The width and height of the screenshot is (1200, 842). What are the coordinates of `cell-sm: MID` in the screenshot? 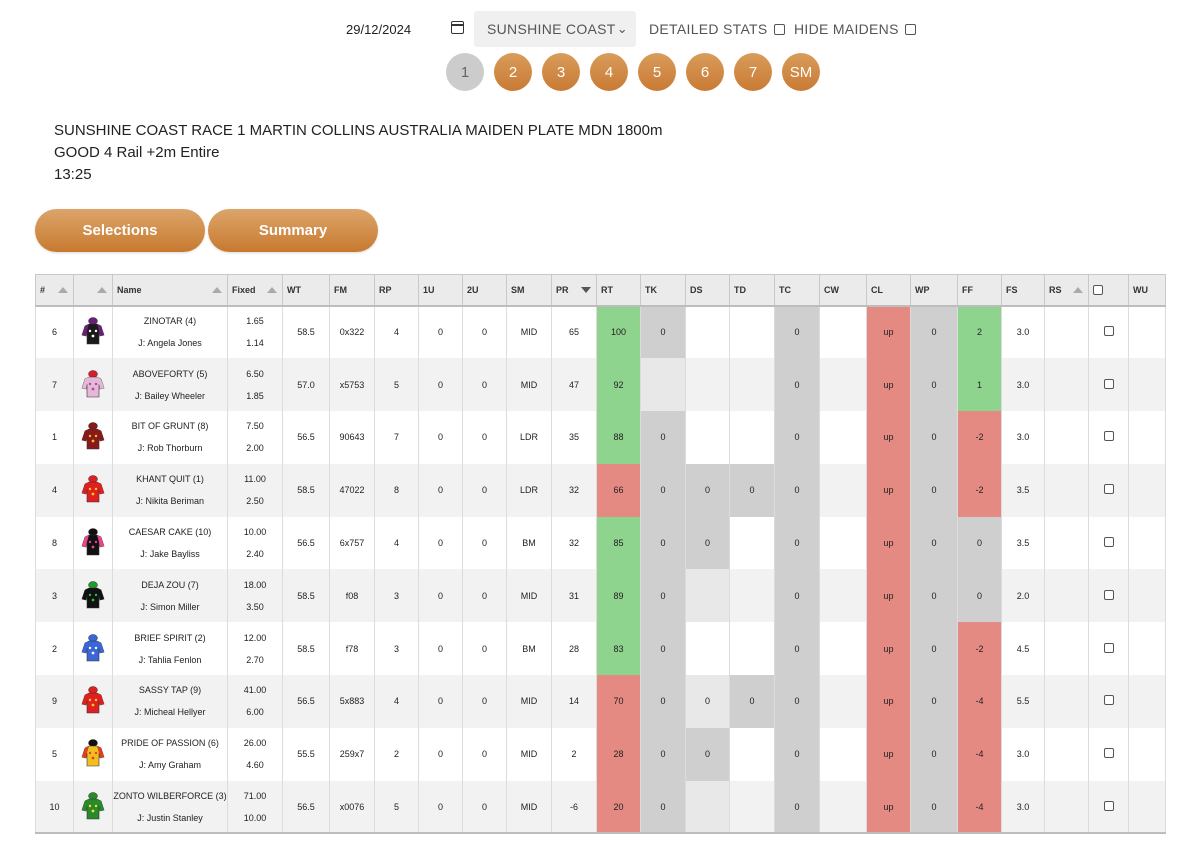 It's located at (529, 754).